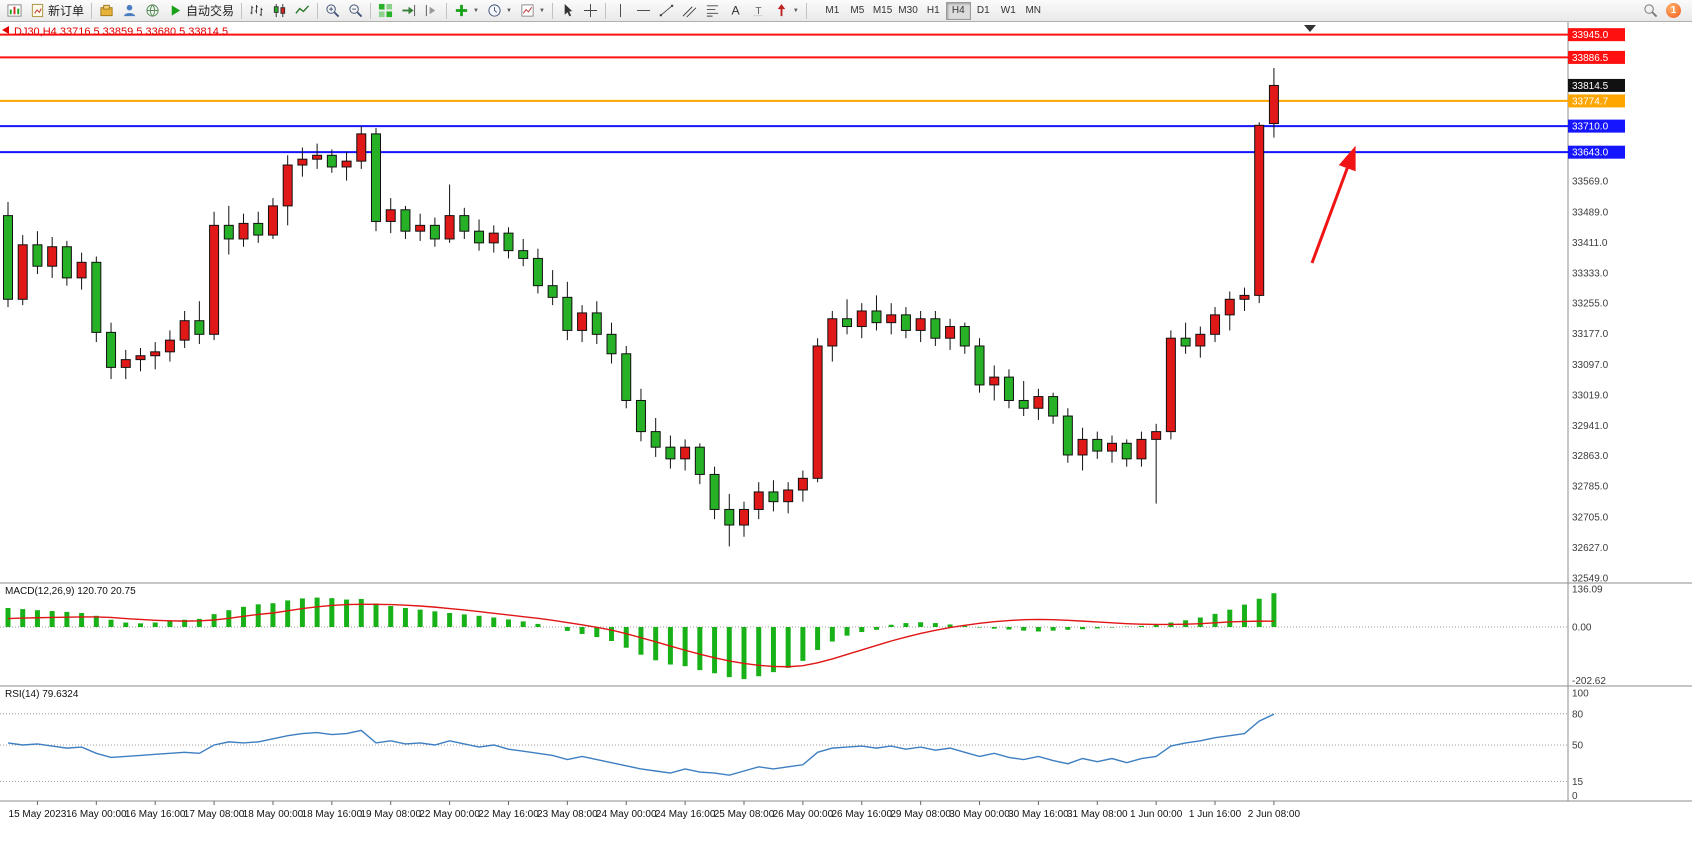 The image size is (1692, 864). I want to click on timeframe-button-m1: M1, so click(832, 11).